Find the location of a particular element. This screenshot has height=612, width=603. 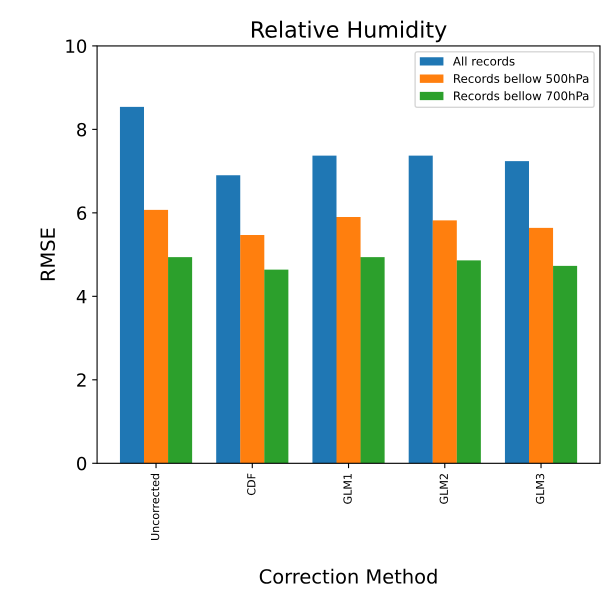

x-tick-label: GLM3 is located at coordinates (540, 489).